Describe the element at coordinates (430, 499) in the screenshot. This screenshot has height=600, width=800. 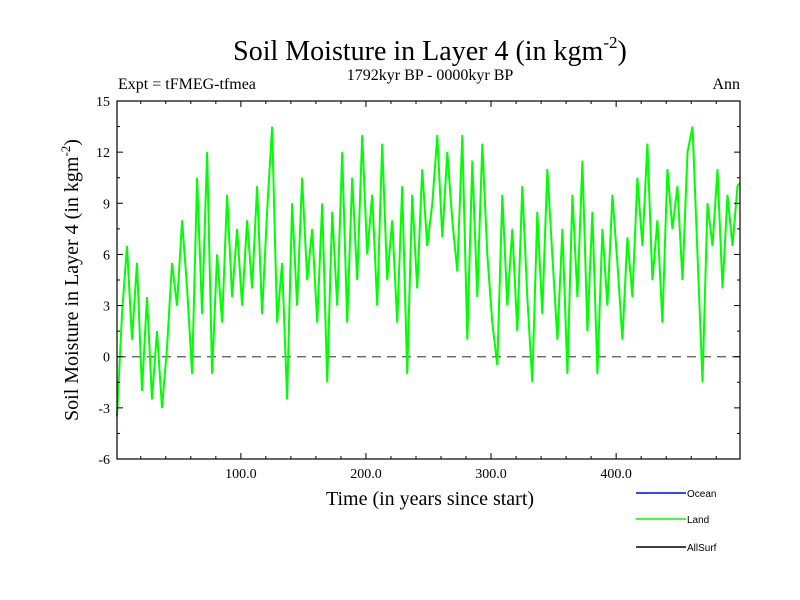
I see `x-axis-label: Time (in years since start)` at that location.